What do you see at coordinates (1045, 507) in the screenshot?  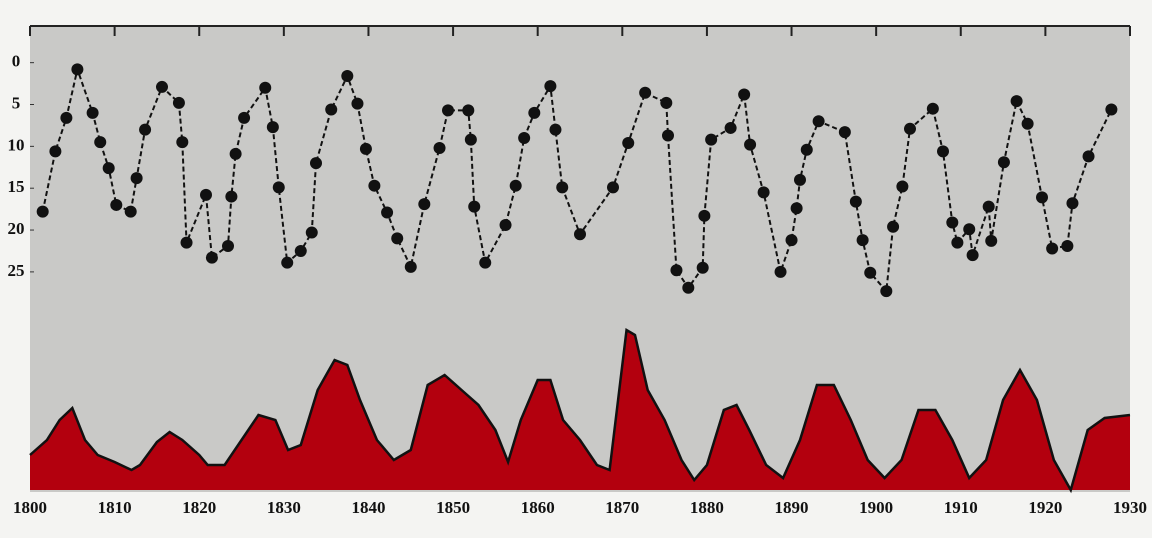 I see `x-tick-label: 1920` at bounding box center [1045, 507].